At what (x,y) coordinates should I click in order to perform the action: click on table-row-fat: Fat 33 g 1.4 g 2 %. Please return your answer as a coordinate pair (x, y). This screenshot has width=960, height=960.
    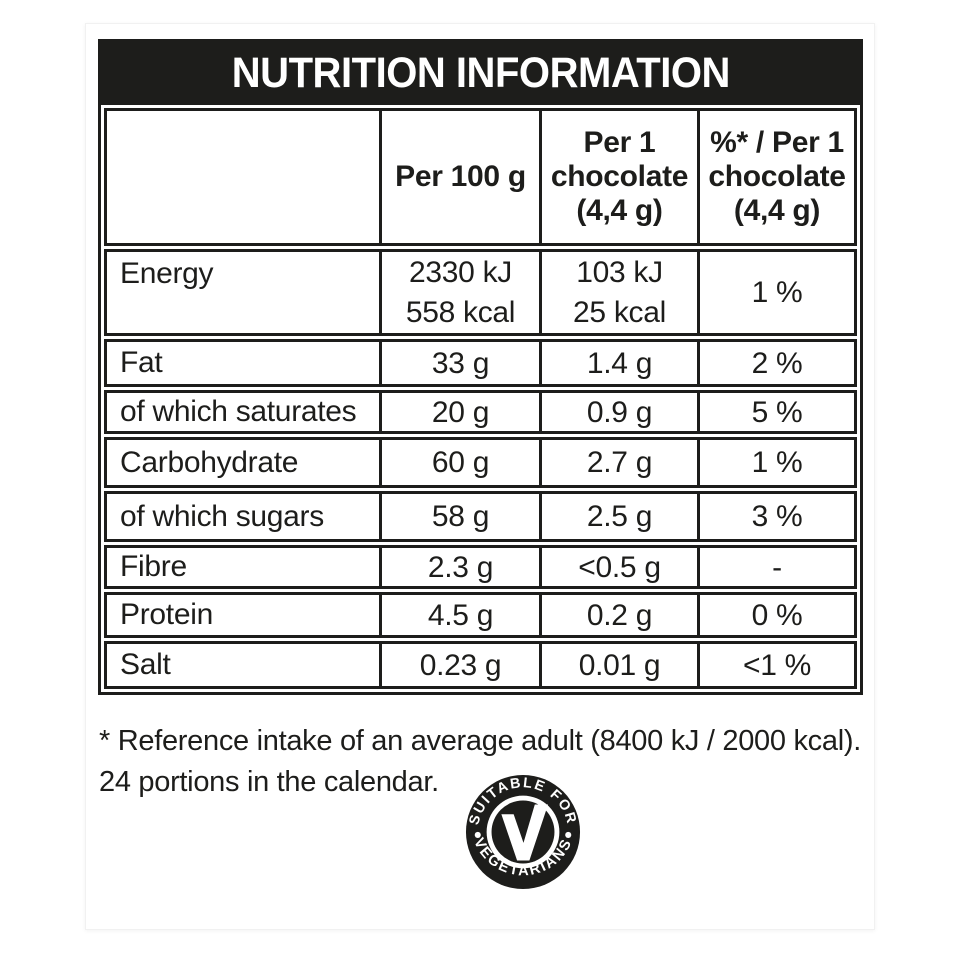
    Looking at the image, I should click on (480, 363).